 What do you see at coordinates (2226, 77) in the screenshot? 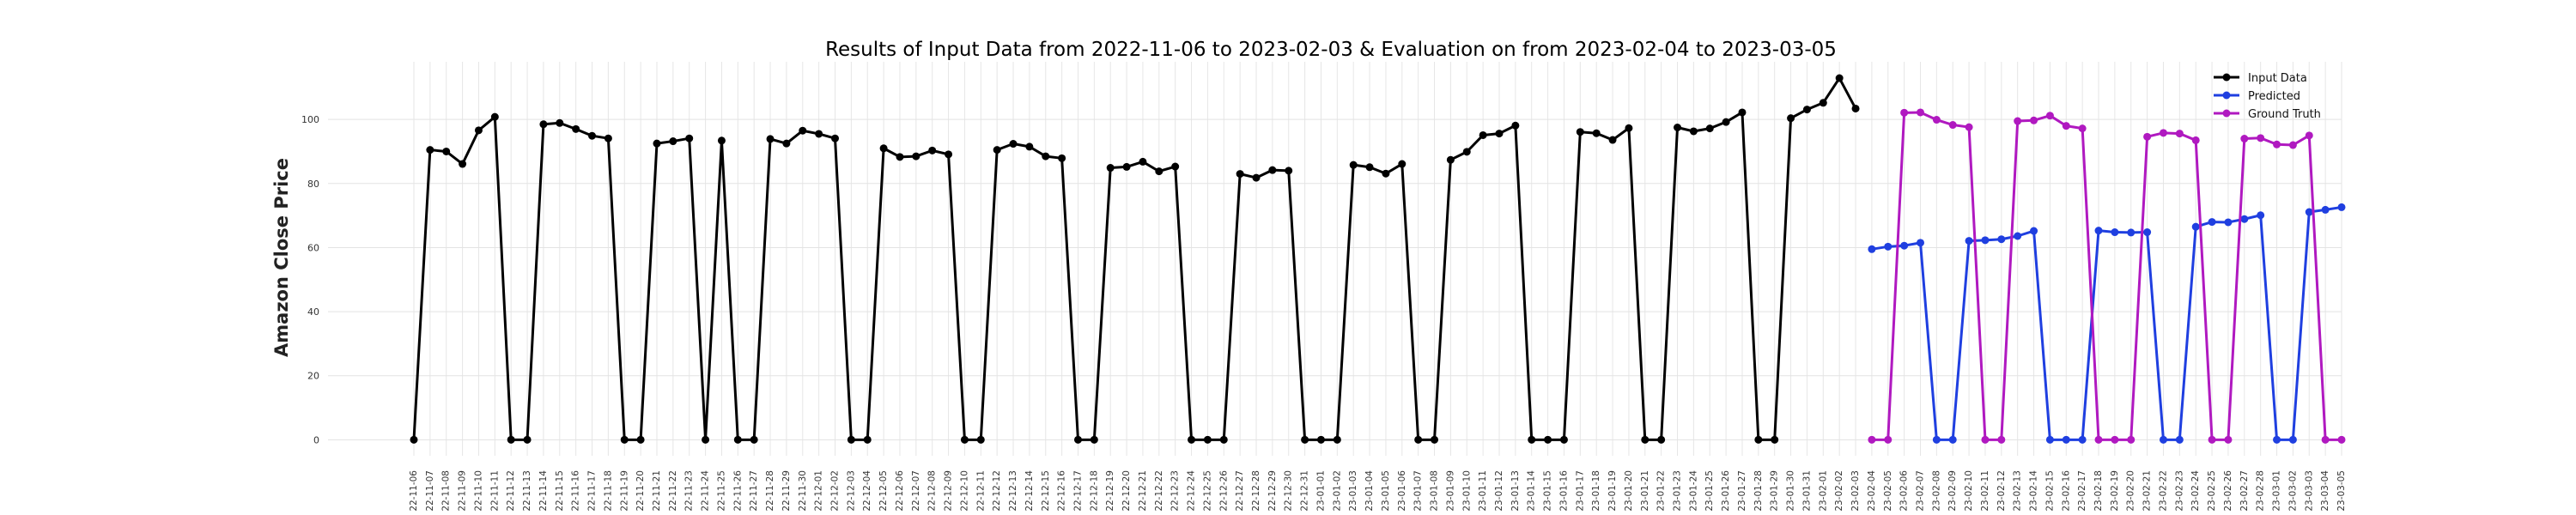
I see `legend-marker` at bounding box center [2226, 77].